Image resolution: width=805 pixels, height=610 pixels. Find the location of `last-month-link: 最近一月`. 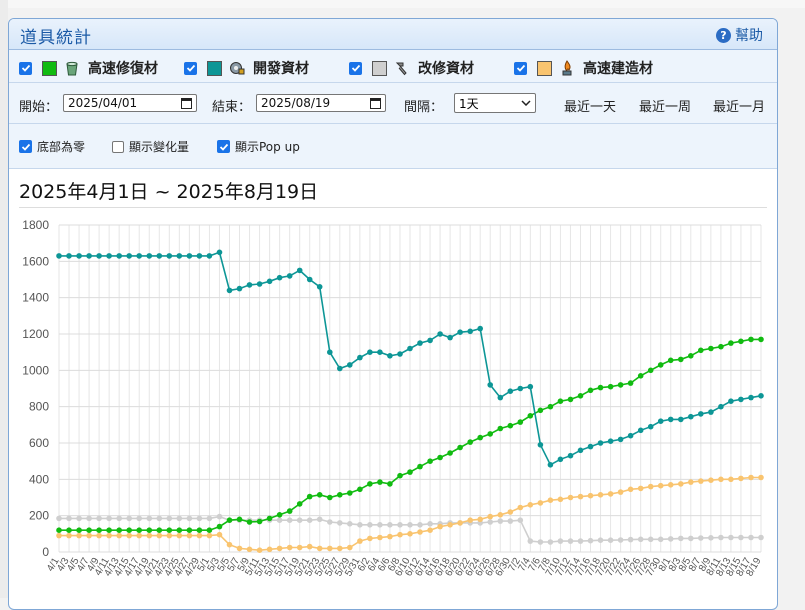

last-month-link: 最近一月 is located at coordinates (739, 107).